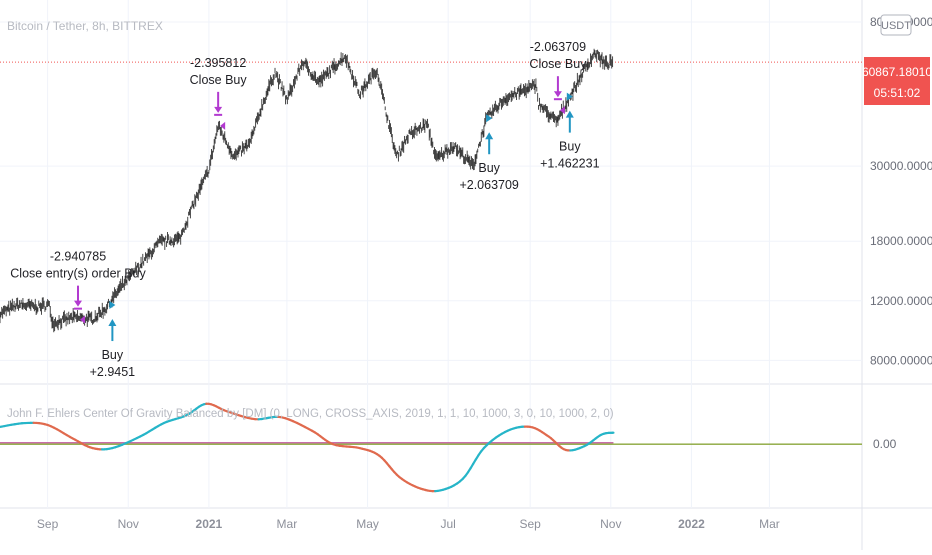 Image resolution: width=932 pixels, height=555 pixels. I want to click on last-price-badge: 60867.18010 05:51:02, so click(897, 81).